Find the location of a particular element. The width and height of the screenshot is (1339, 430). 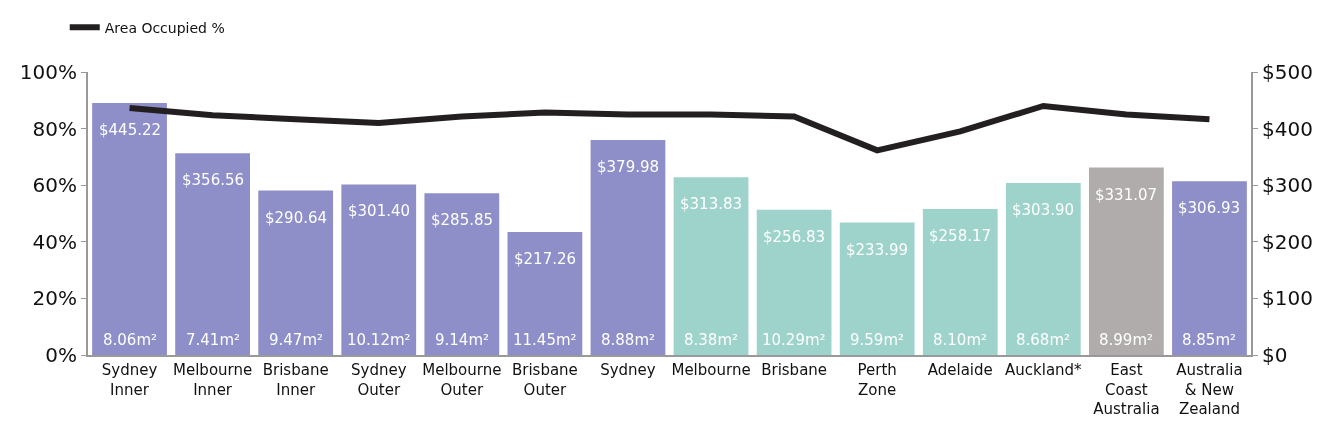

data-label: $301.40 is located at coordinates (379, 211).